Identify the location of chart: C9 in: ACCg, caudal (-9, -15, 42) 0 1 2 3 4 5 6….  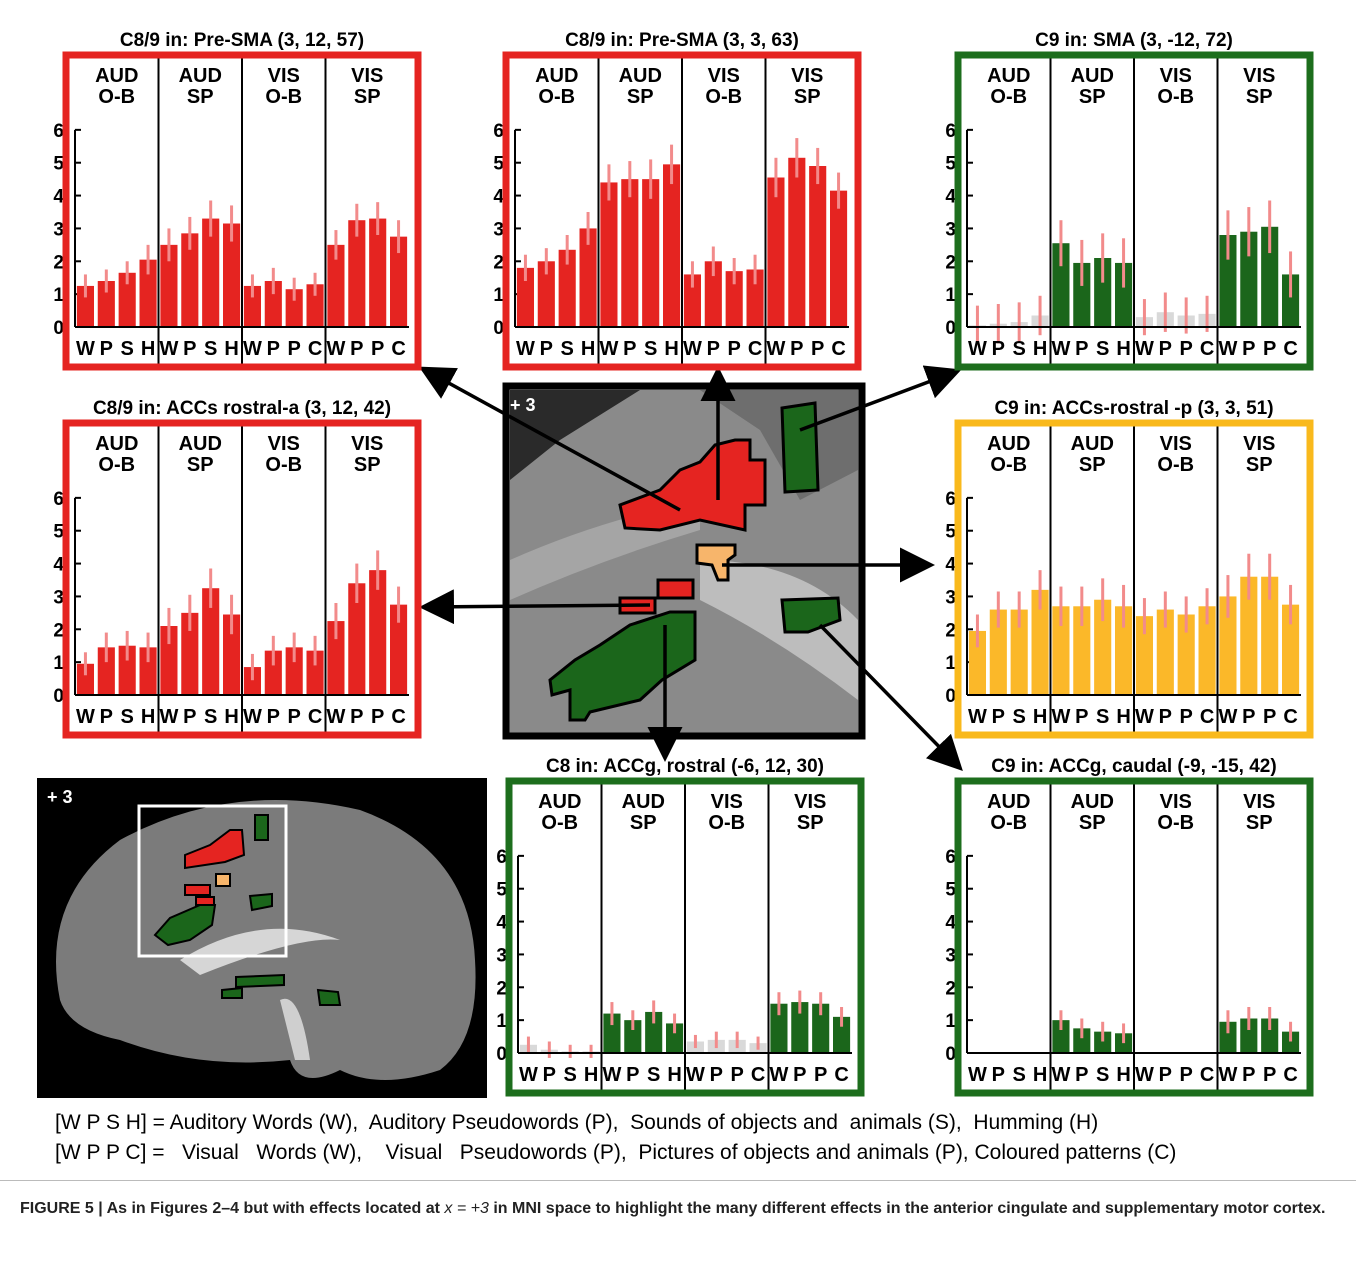
(1129, 926).